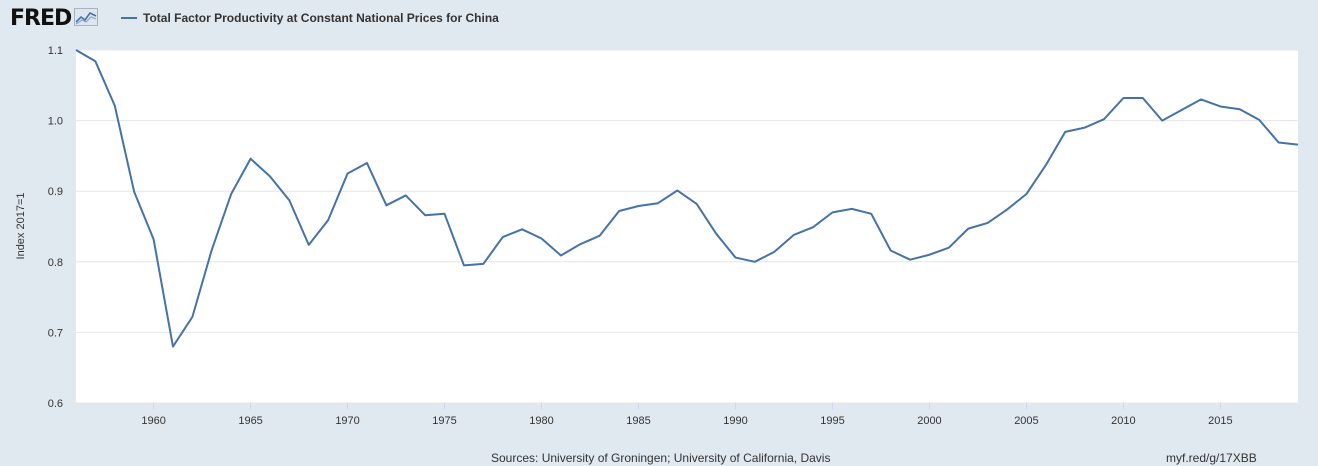 Image resolution: width=1318 pixels, height=466 pixels. I want to click on logo-text: FRED, so click(41, 18).